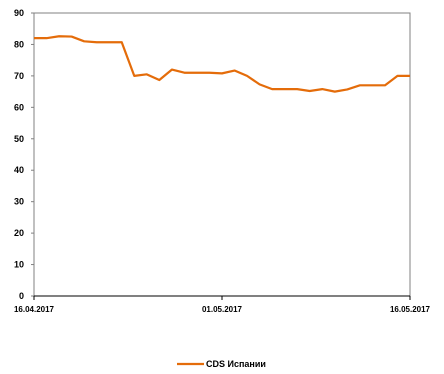 The width and height of the screenshot is (444, 374). What do you see at coordinates (19, 170) in the screenshot?
I see `y-tick-label: 40` at bounding box center [19, 170].